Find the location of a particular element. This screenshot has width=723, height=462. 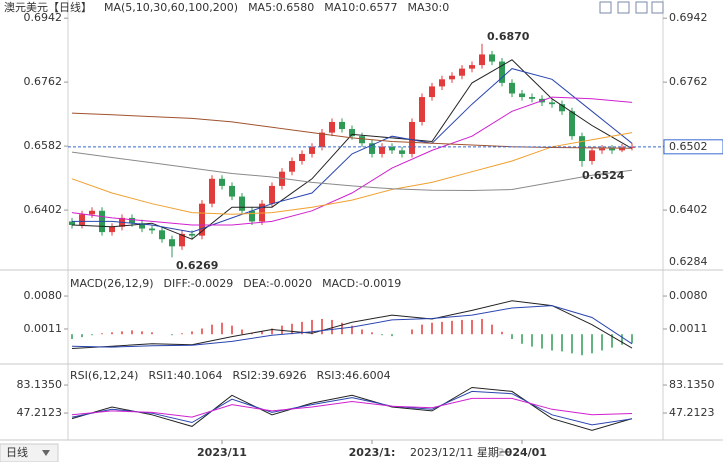

macd-line is located at coordinates (352, 324).